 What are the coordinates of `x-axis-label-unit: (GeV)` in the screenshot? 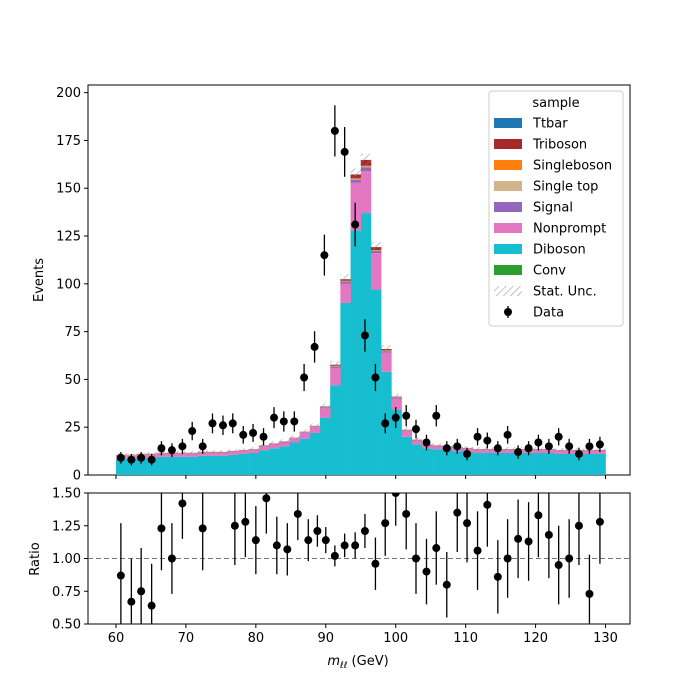 It's located at (367, 661).